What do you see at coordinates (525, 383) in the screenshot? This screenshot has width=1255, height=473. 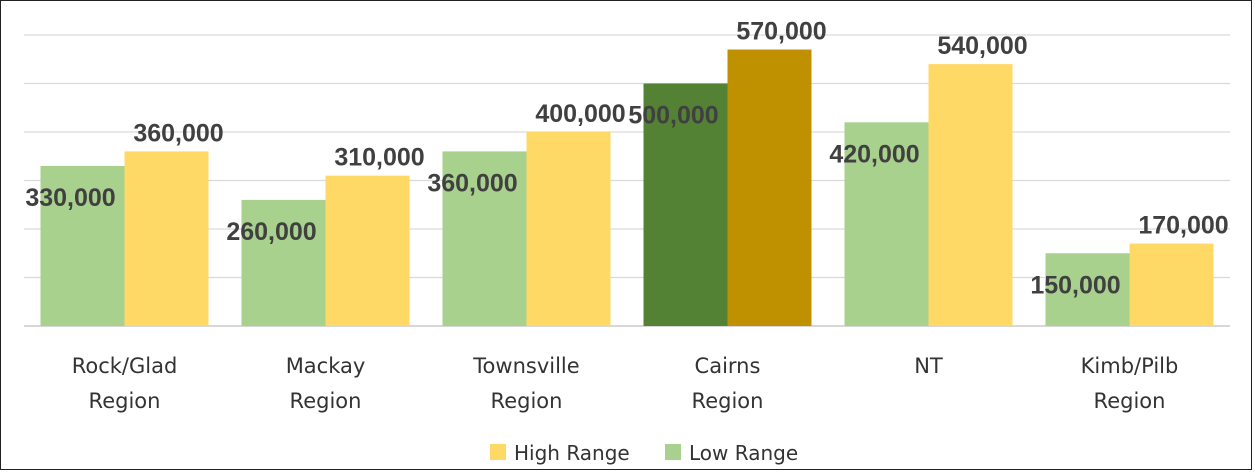 I see `category-label: Townsville Region` at bounding box center [525, 383].